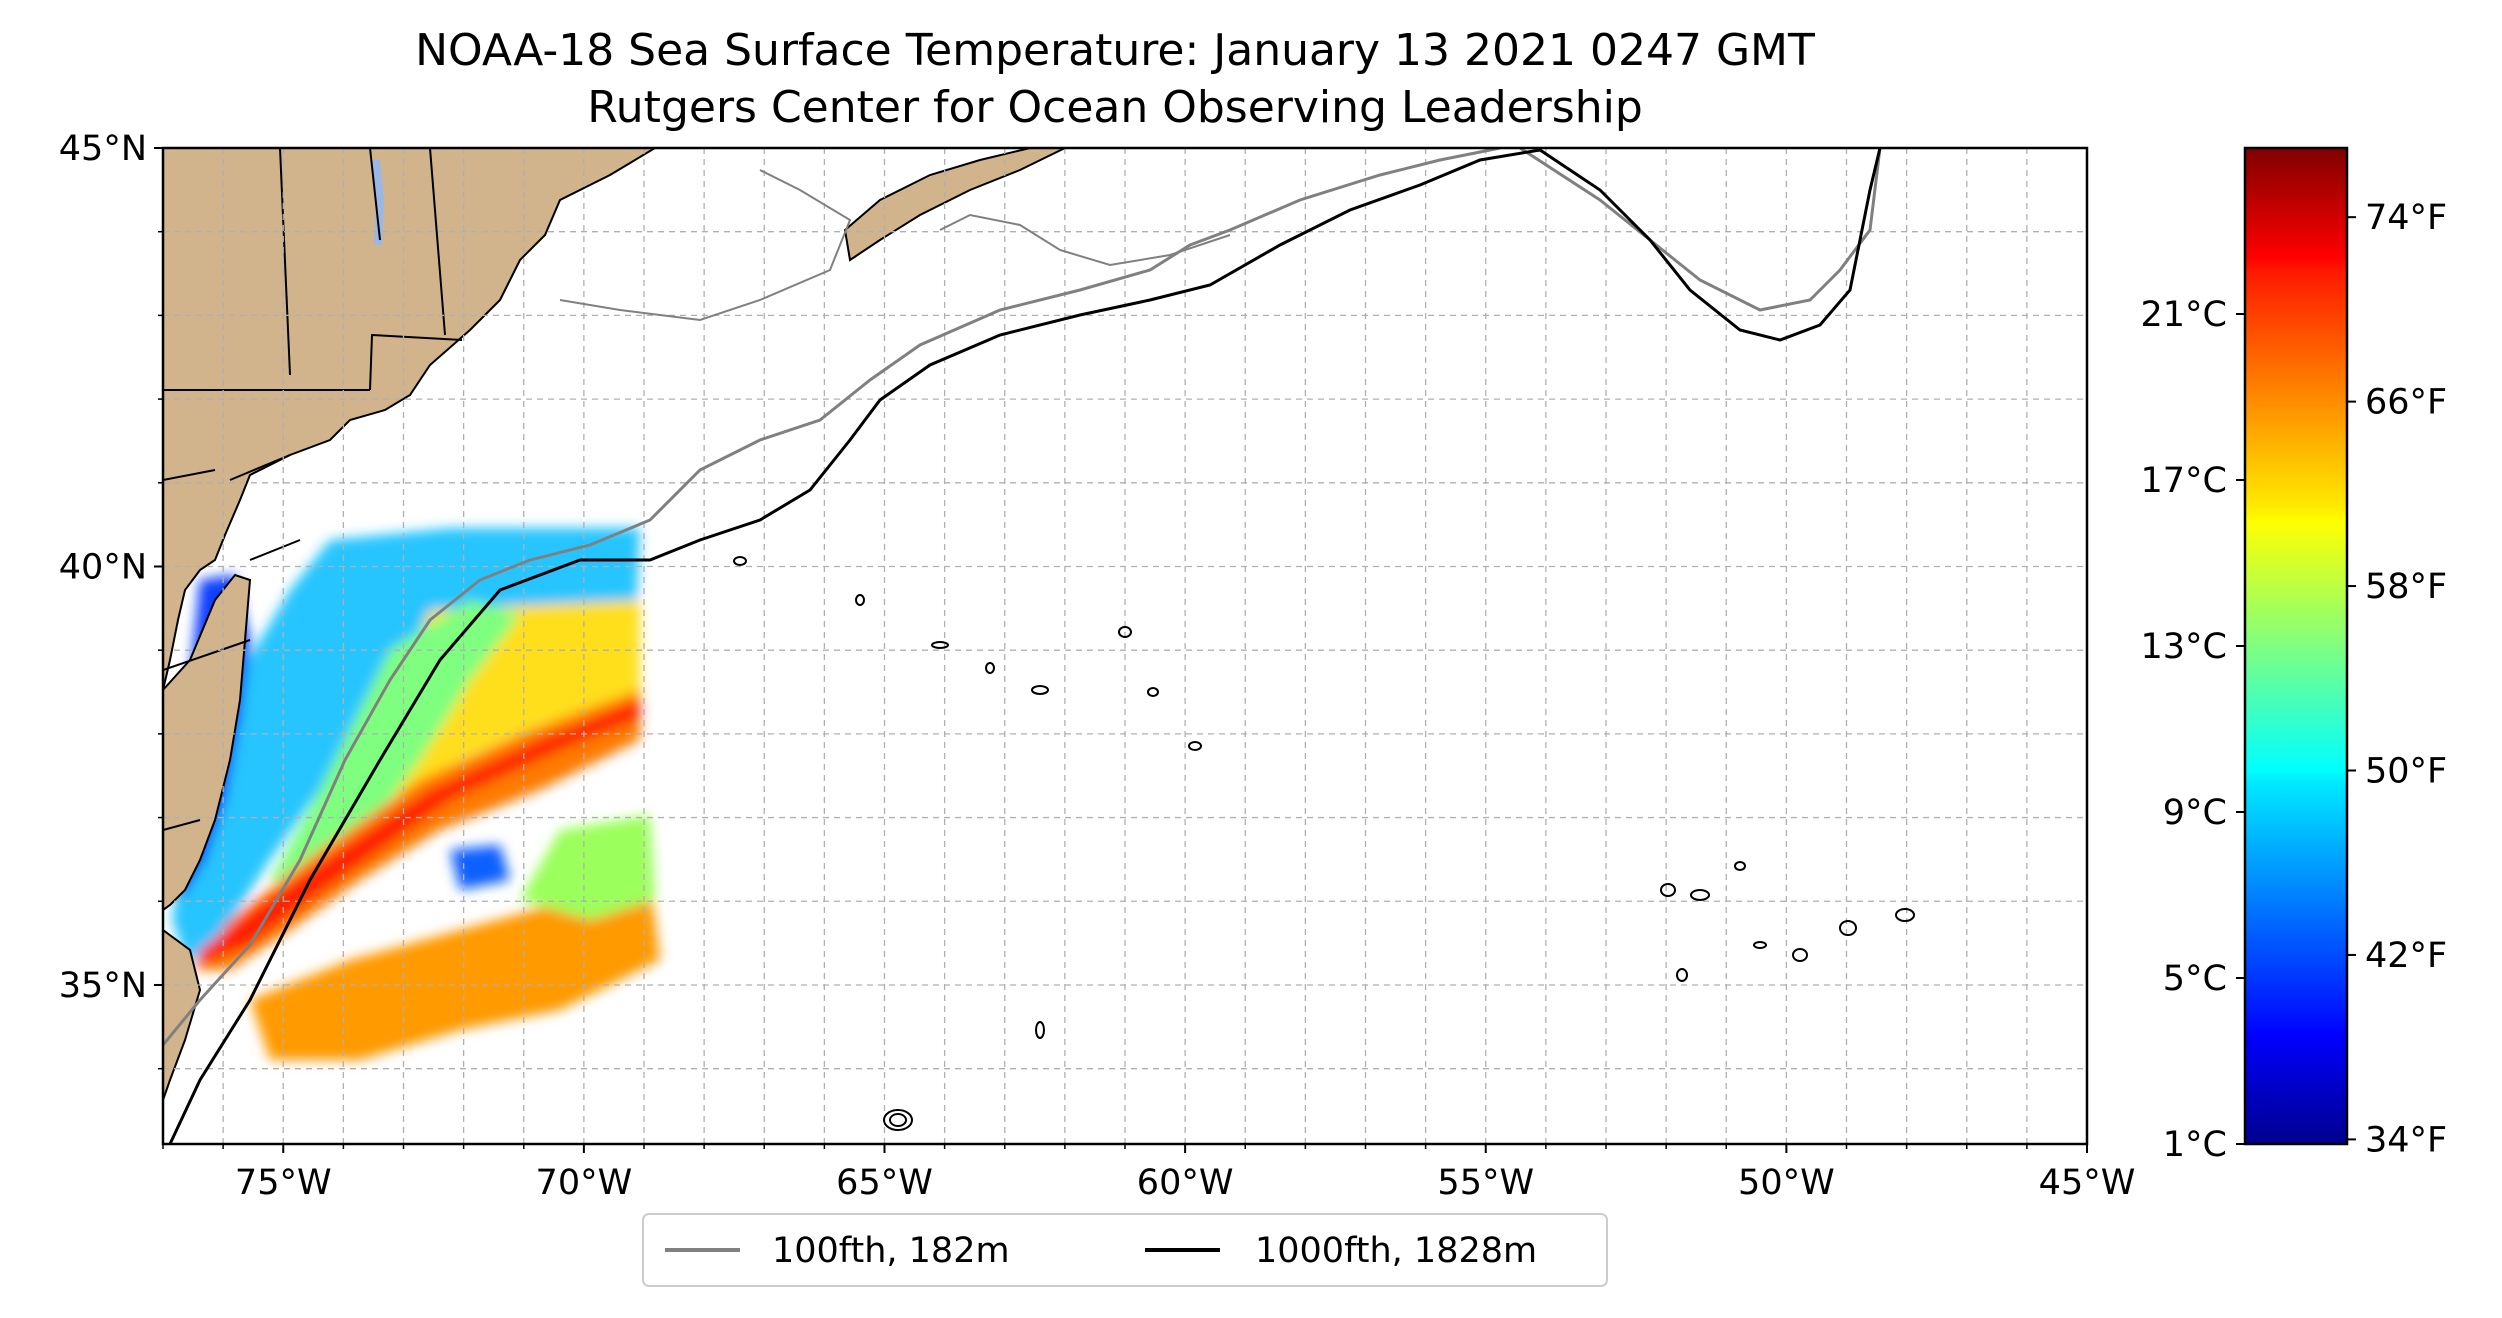  I want to click on colorbar-f-tick-label: 50°F, so click(2406, 772).